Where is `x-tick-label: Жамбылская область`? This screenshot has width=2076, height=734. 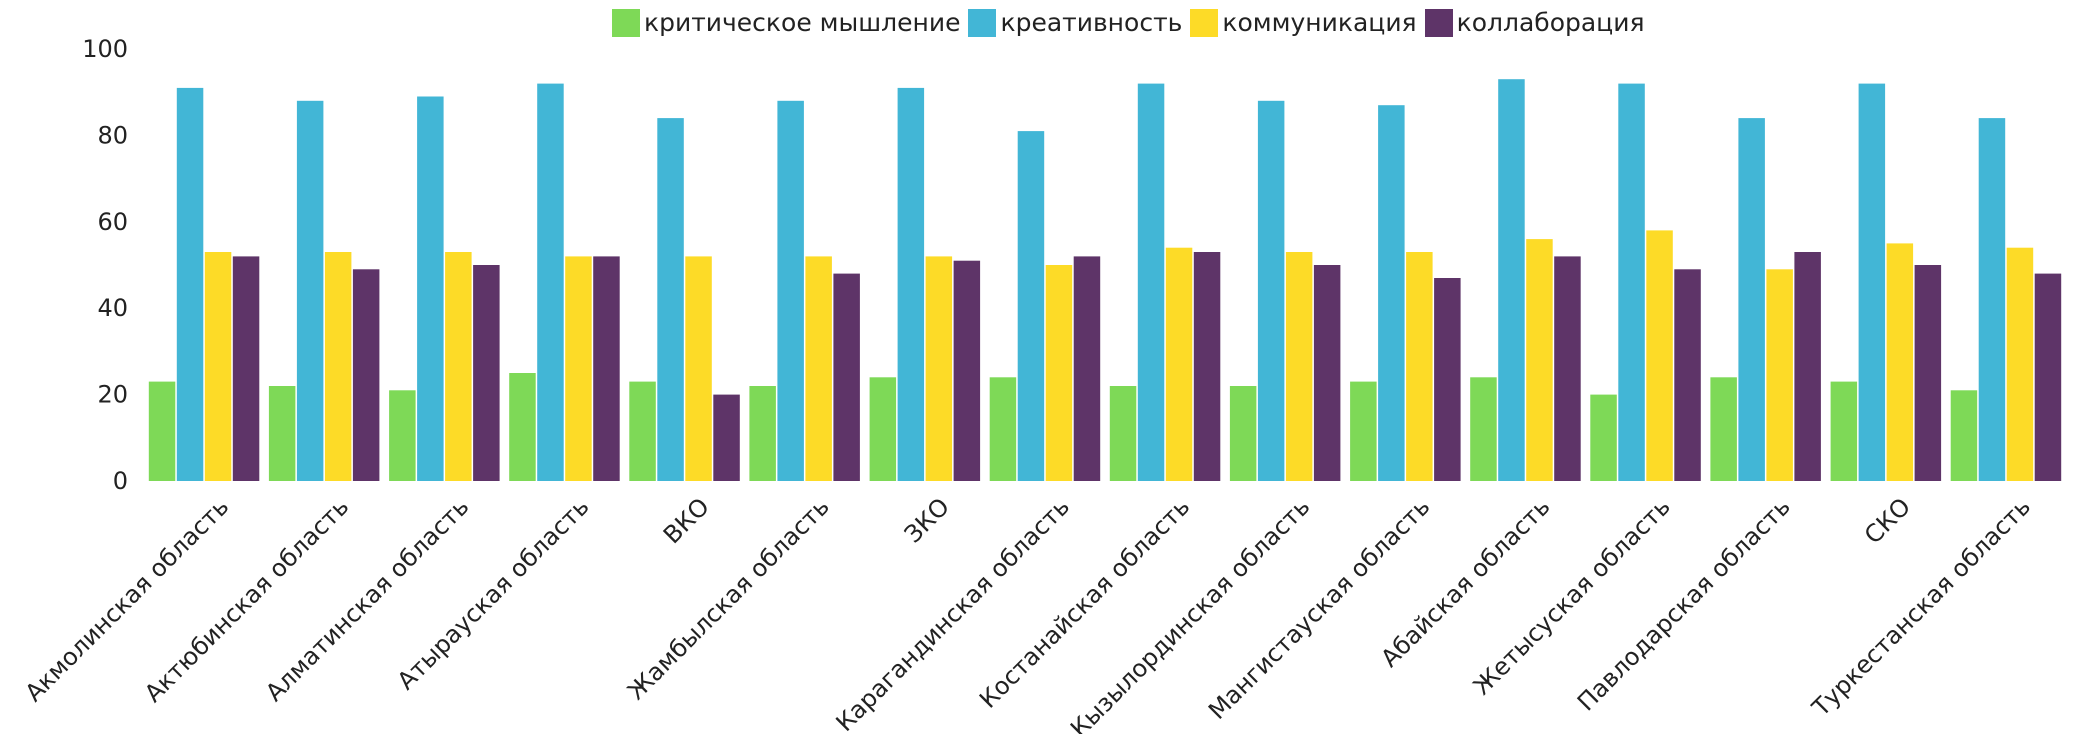
x-tick-label: Жамбылская область is located at coordinates (728, 598).